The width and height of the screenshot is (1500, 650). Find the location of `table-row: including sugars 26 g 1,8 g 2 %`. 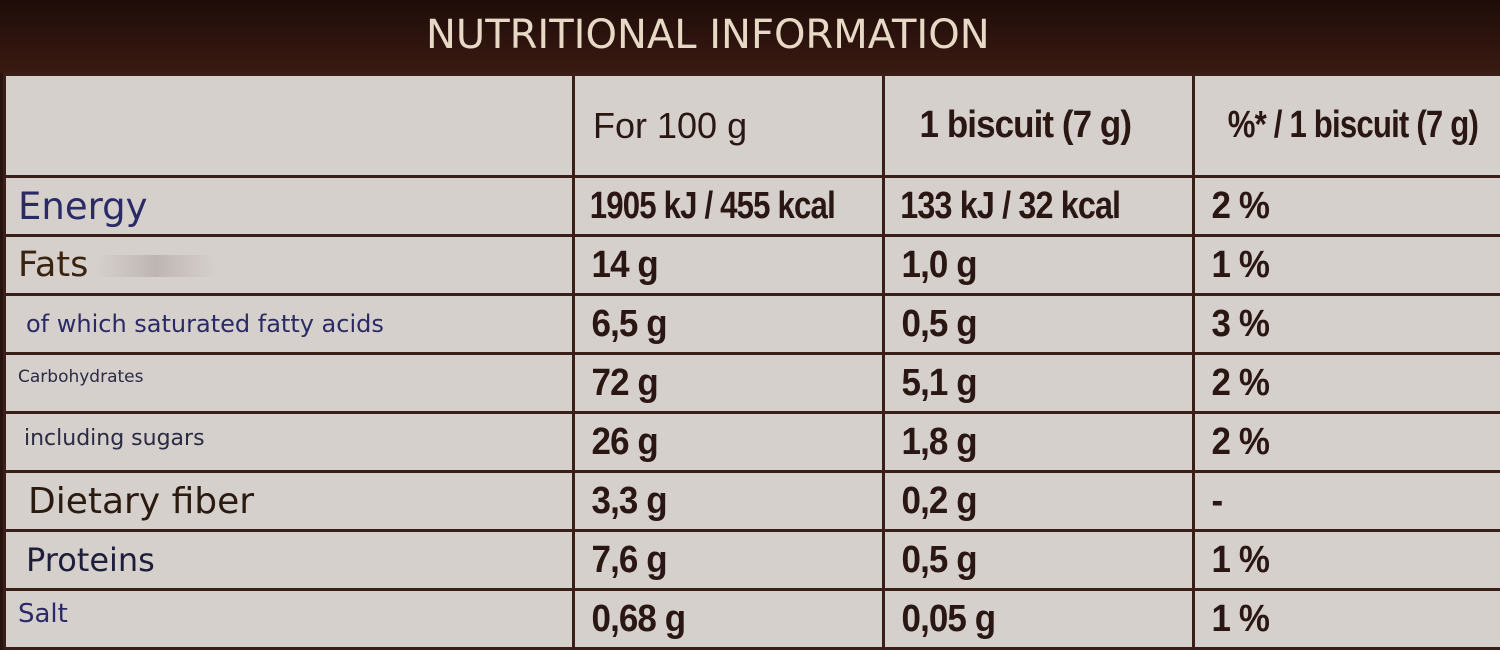

table-row: including sugars 26 g 1,8 g 2 % is located at coordinates (752, 442).